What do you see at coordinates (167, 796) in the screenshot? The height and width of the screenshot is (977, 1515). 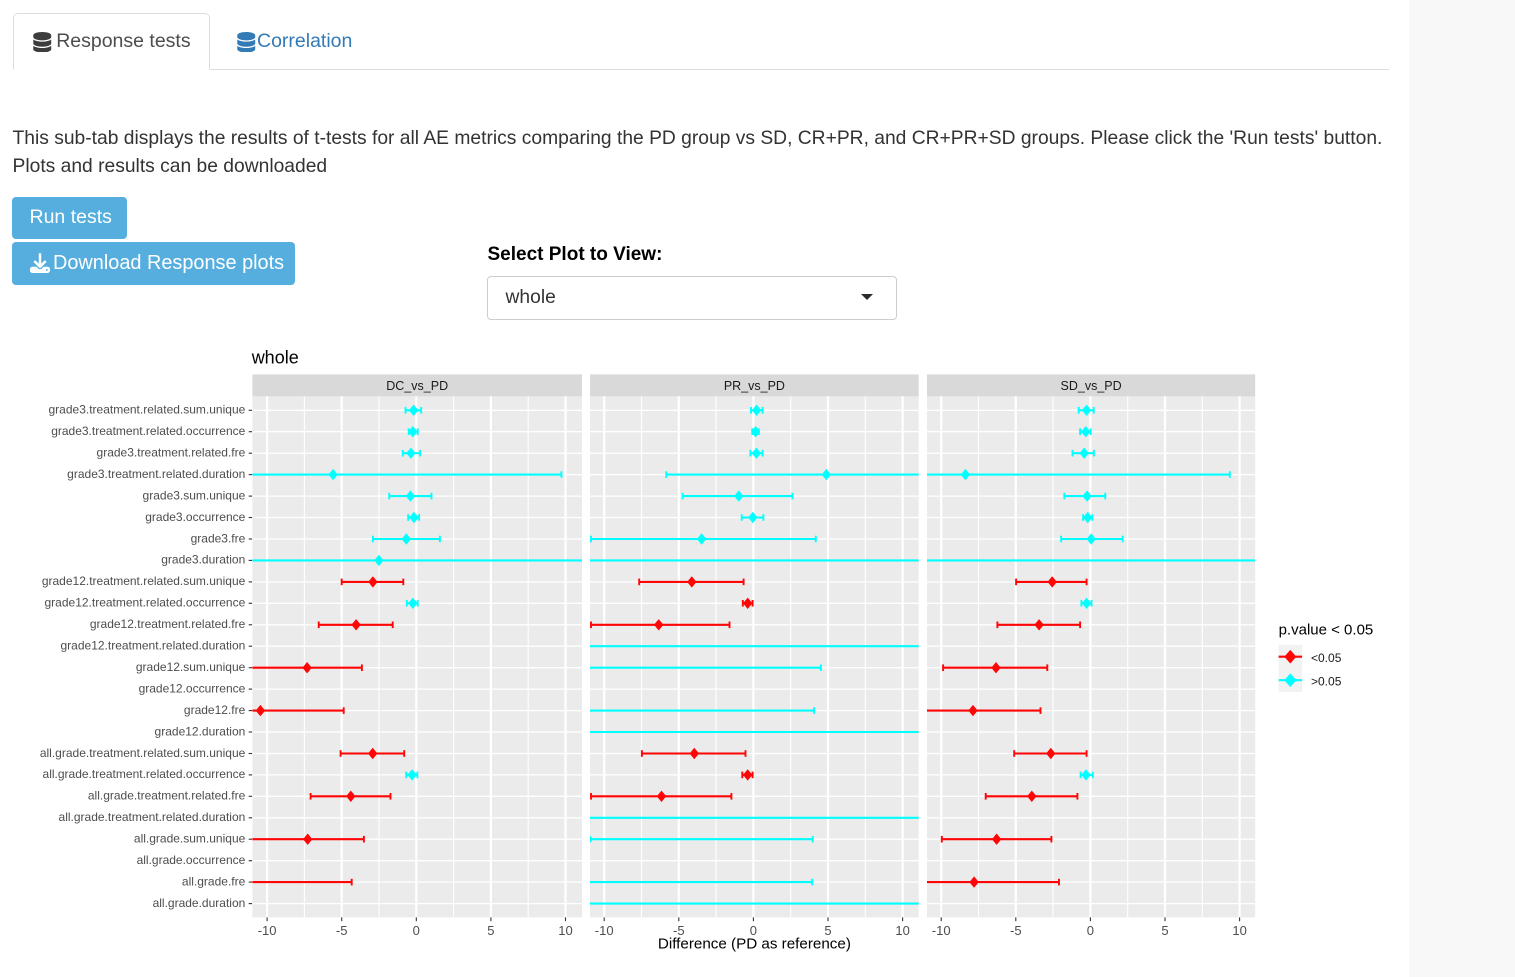 I see `svg-text:all.grade.treatment.related.fr: all.grade.treatment.related.fre` at bounding box center [167, 796].